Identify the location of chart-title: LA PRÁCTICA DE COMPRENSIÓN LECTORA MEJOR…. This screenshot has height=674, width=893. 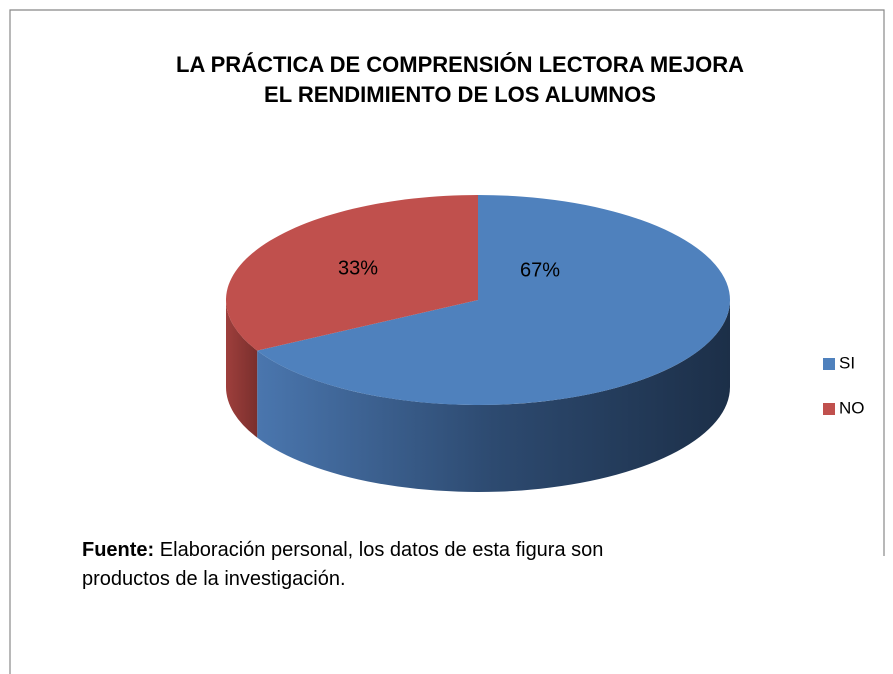
(460, 64).